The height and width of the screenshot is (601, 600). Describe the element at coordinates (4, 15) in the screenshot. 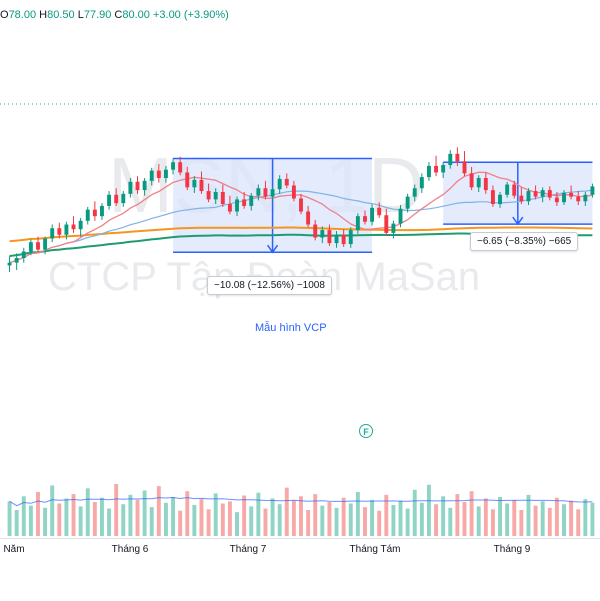

I see `open-label: O` at that location.